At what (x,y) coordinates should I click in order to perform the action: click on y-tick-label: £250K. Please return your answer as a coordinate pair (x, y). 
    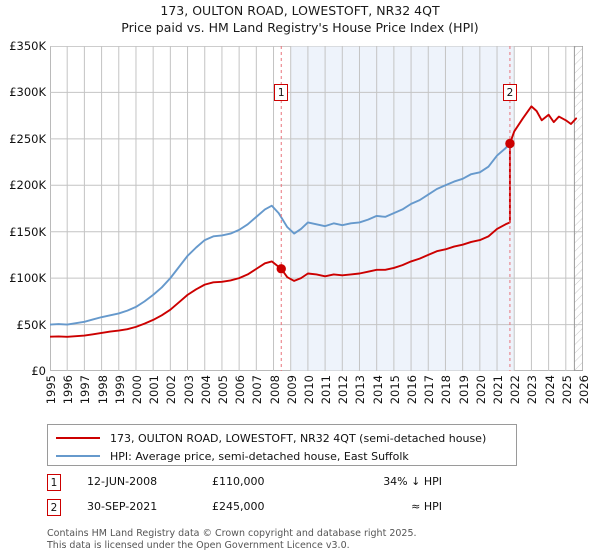
    Looking at the image, I should click on (27, 138).